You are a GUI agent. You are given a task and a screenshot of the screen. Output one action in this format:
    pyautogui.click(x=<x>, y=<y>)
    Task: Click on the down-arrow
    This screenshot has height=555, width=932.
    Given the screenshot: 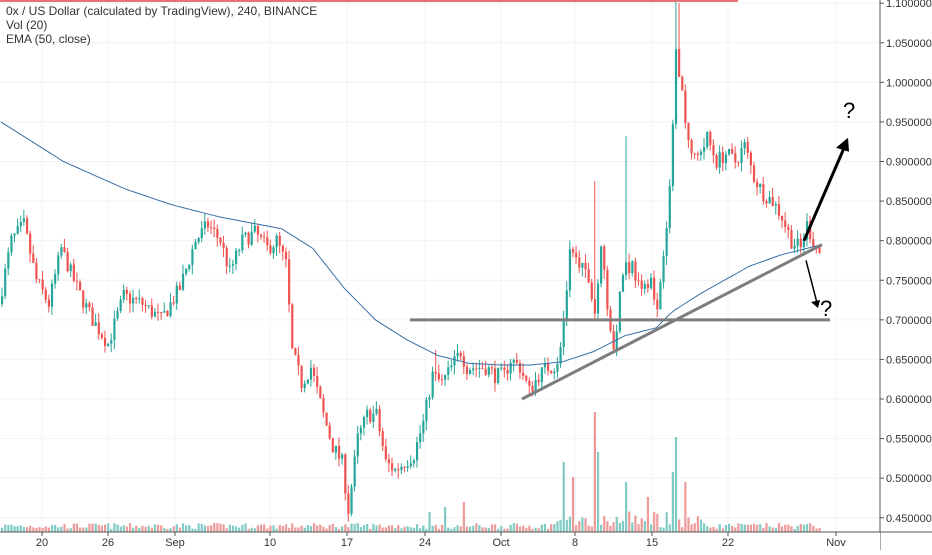 What is the action you would take?
    pyautogui.click(x=811, y=282)
    